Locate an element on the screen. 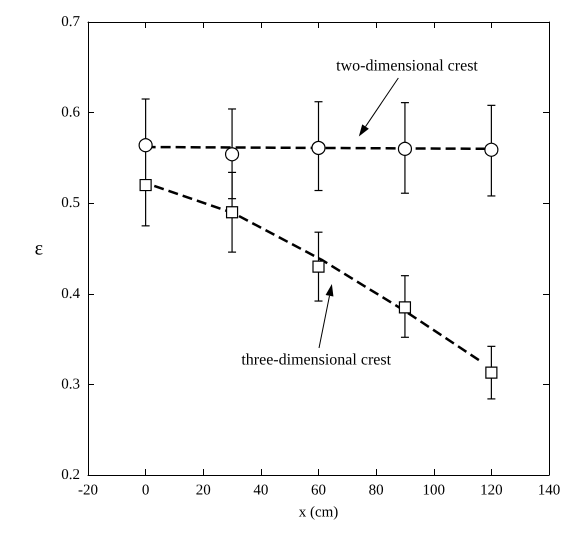 Image resolution: width=587 pixels, height=533 pixels. y-axis-title: ε is located at coordinates (38, 249).